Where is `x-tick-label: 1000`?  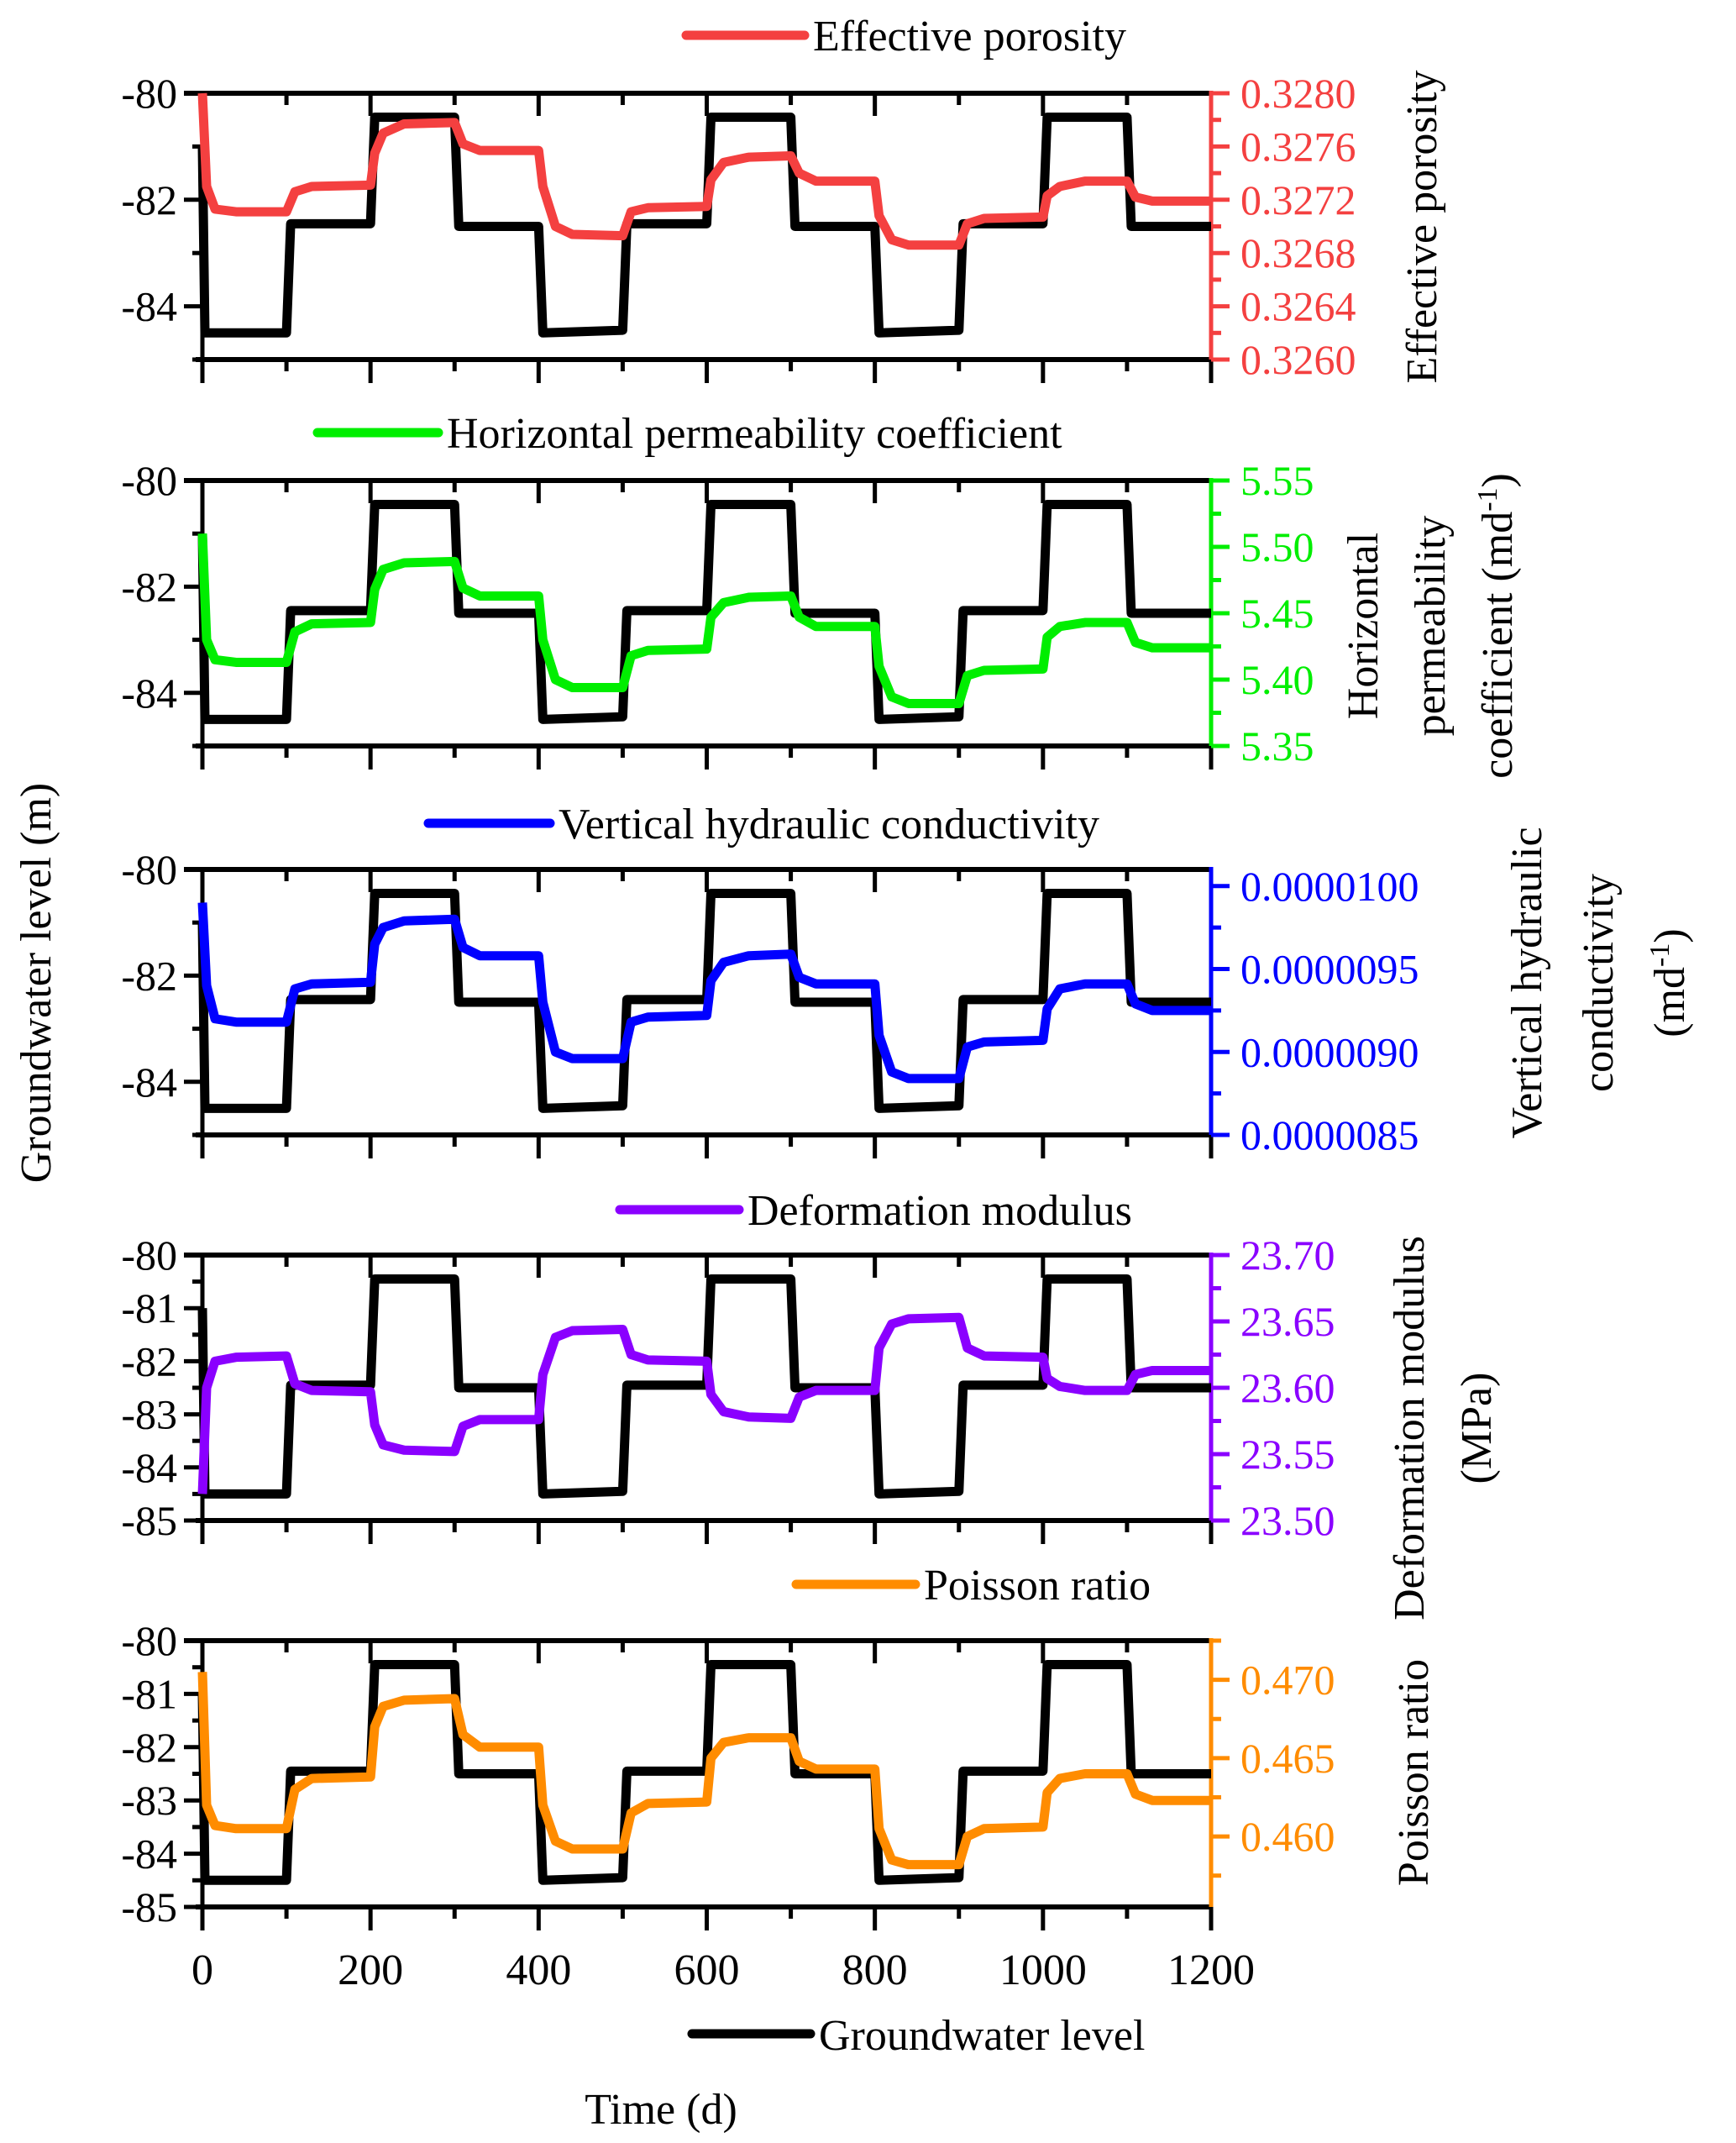 x-tick-label: 1000 is located at coordinates (1043, 1970).